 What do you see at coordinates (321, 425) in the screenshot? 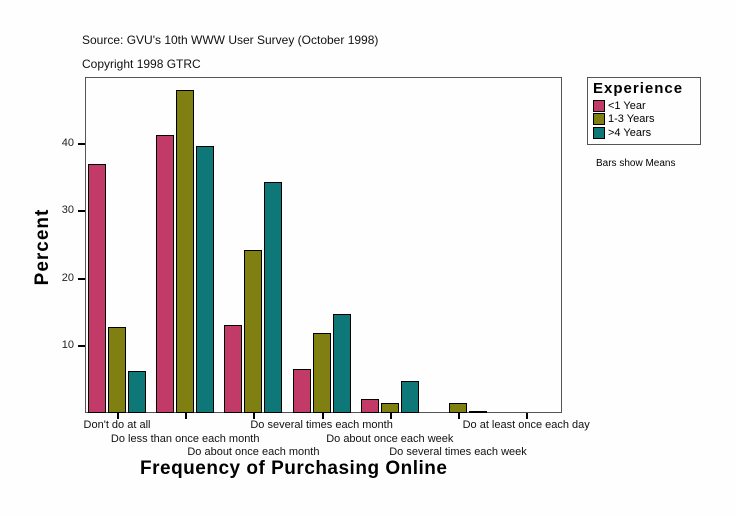
I see `x-tick-label: Do several times each month` at bounding box center [321, 425].